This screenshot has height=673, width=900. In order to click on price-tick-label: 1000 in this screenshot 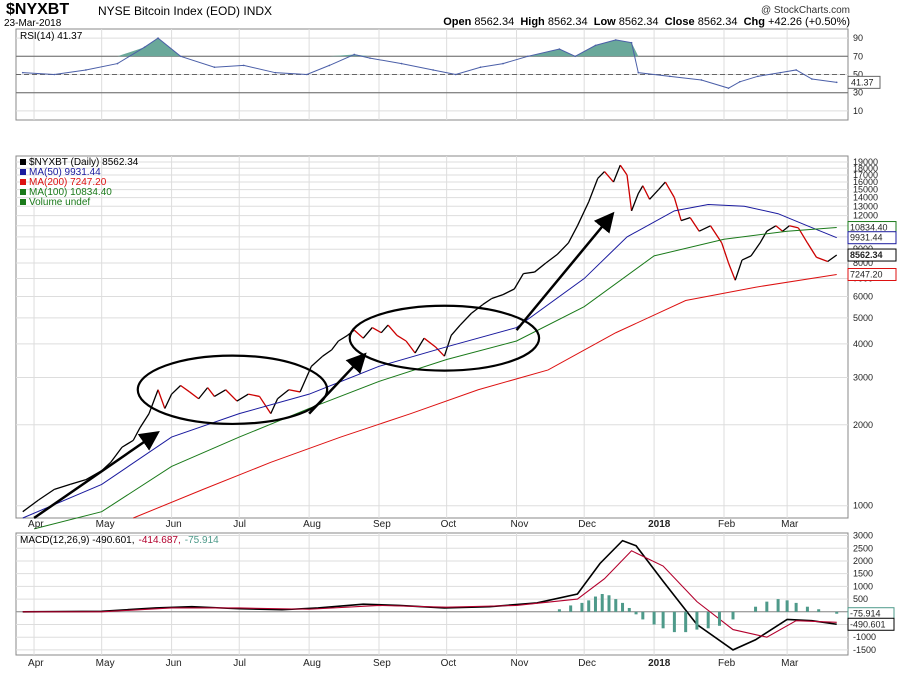, I will do `click(863, 506)`.